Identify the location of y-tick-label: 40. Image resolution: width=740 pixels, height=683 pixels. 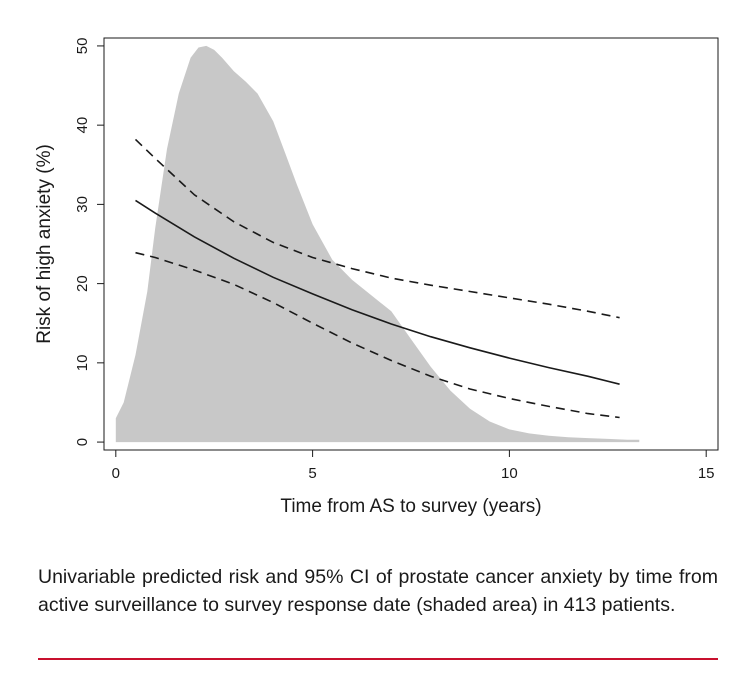
(82, 125).